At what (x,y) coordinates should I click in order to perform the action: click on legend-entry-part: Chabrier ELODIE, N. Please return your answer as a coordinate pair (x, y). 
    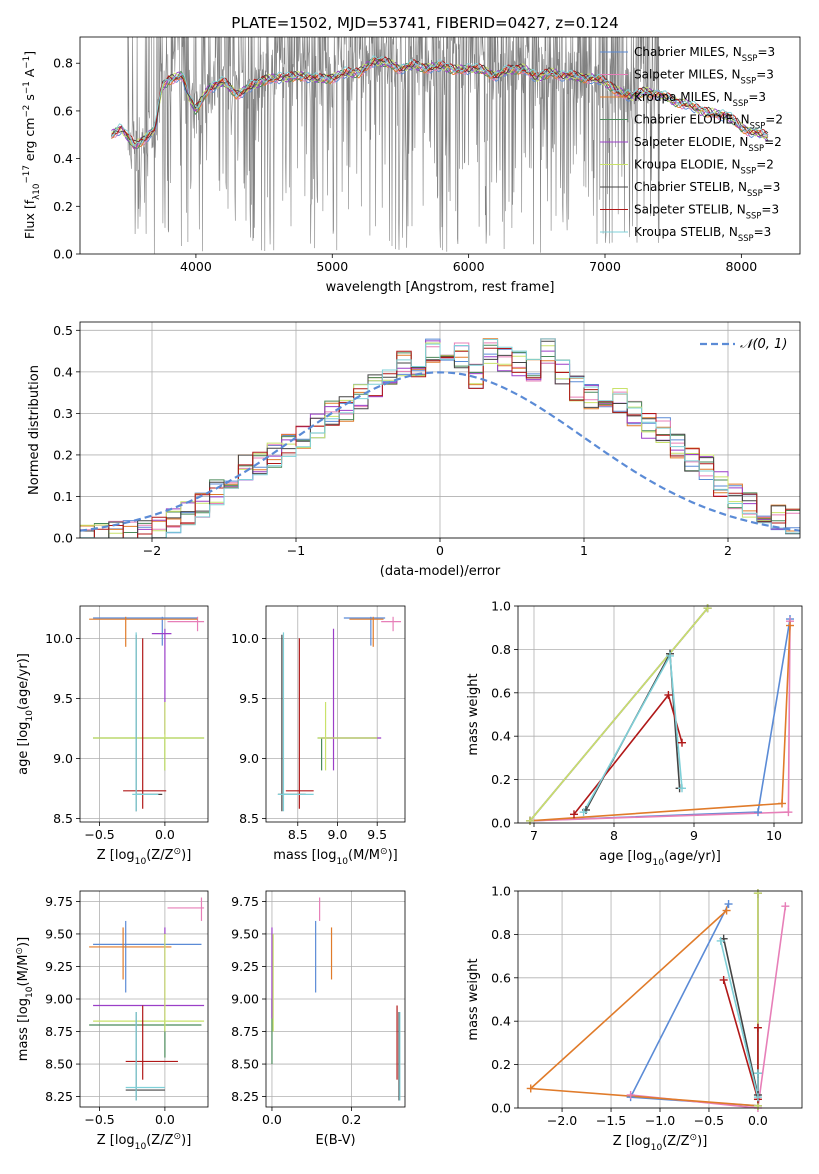
    Looking at the image, I should click on (692, 120).